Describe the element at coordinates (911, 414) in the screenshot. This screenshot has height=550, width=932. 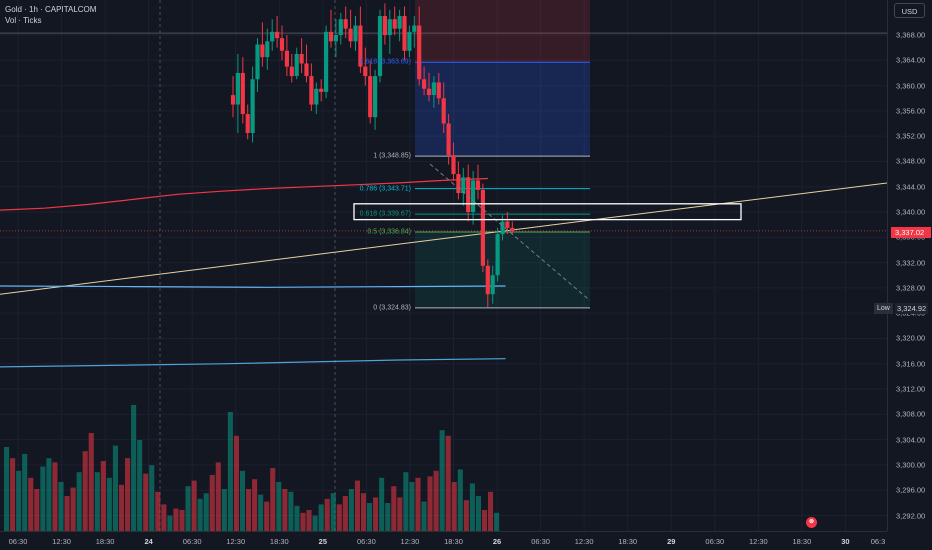
I see `price-tick-label: 3,308.00` at that location.